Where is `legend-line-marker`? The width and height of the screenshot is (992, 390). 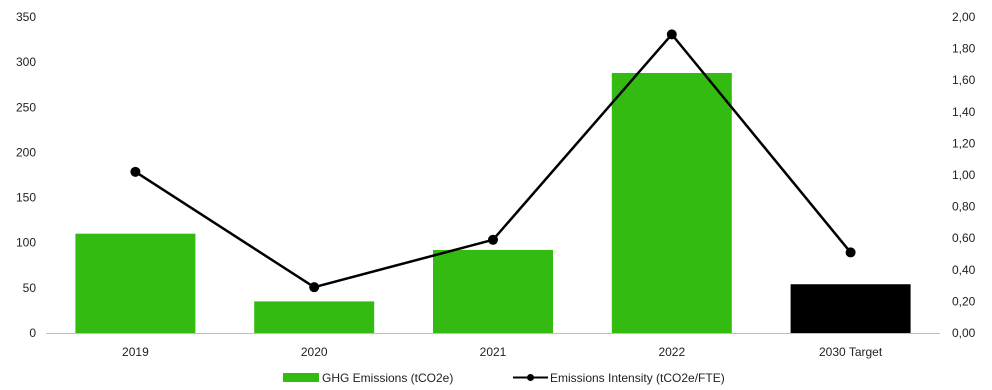 legend-line-marker is located at coordinates (530, 377).